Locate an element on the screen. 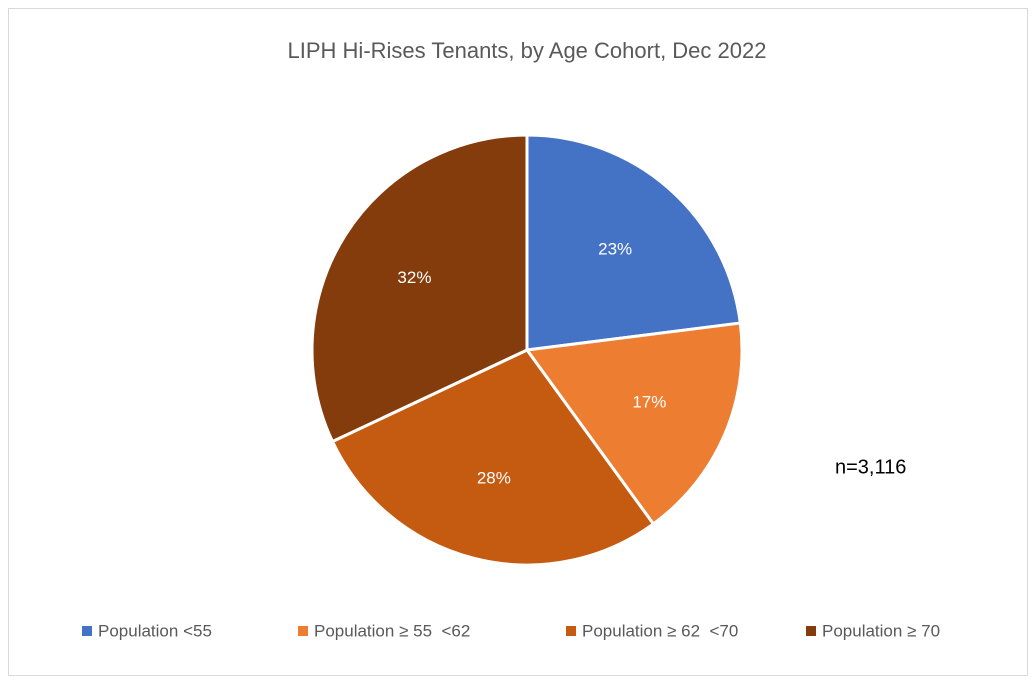 The height and width of the screenshot is (684, 1036). data-label: 23% is located at coordinates (615, 248).